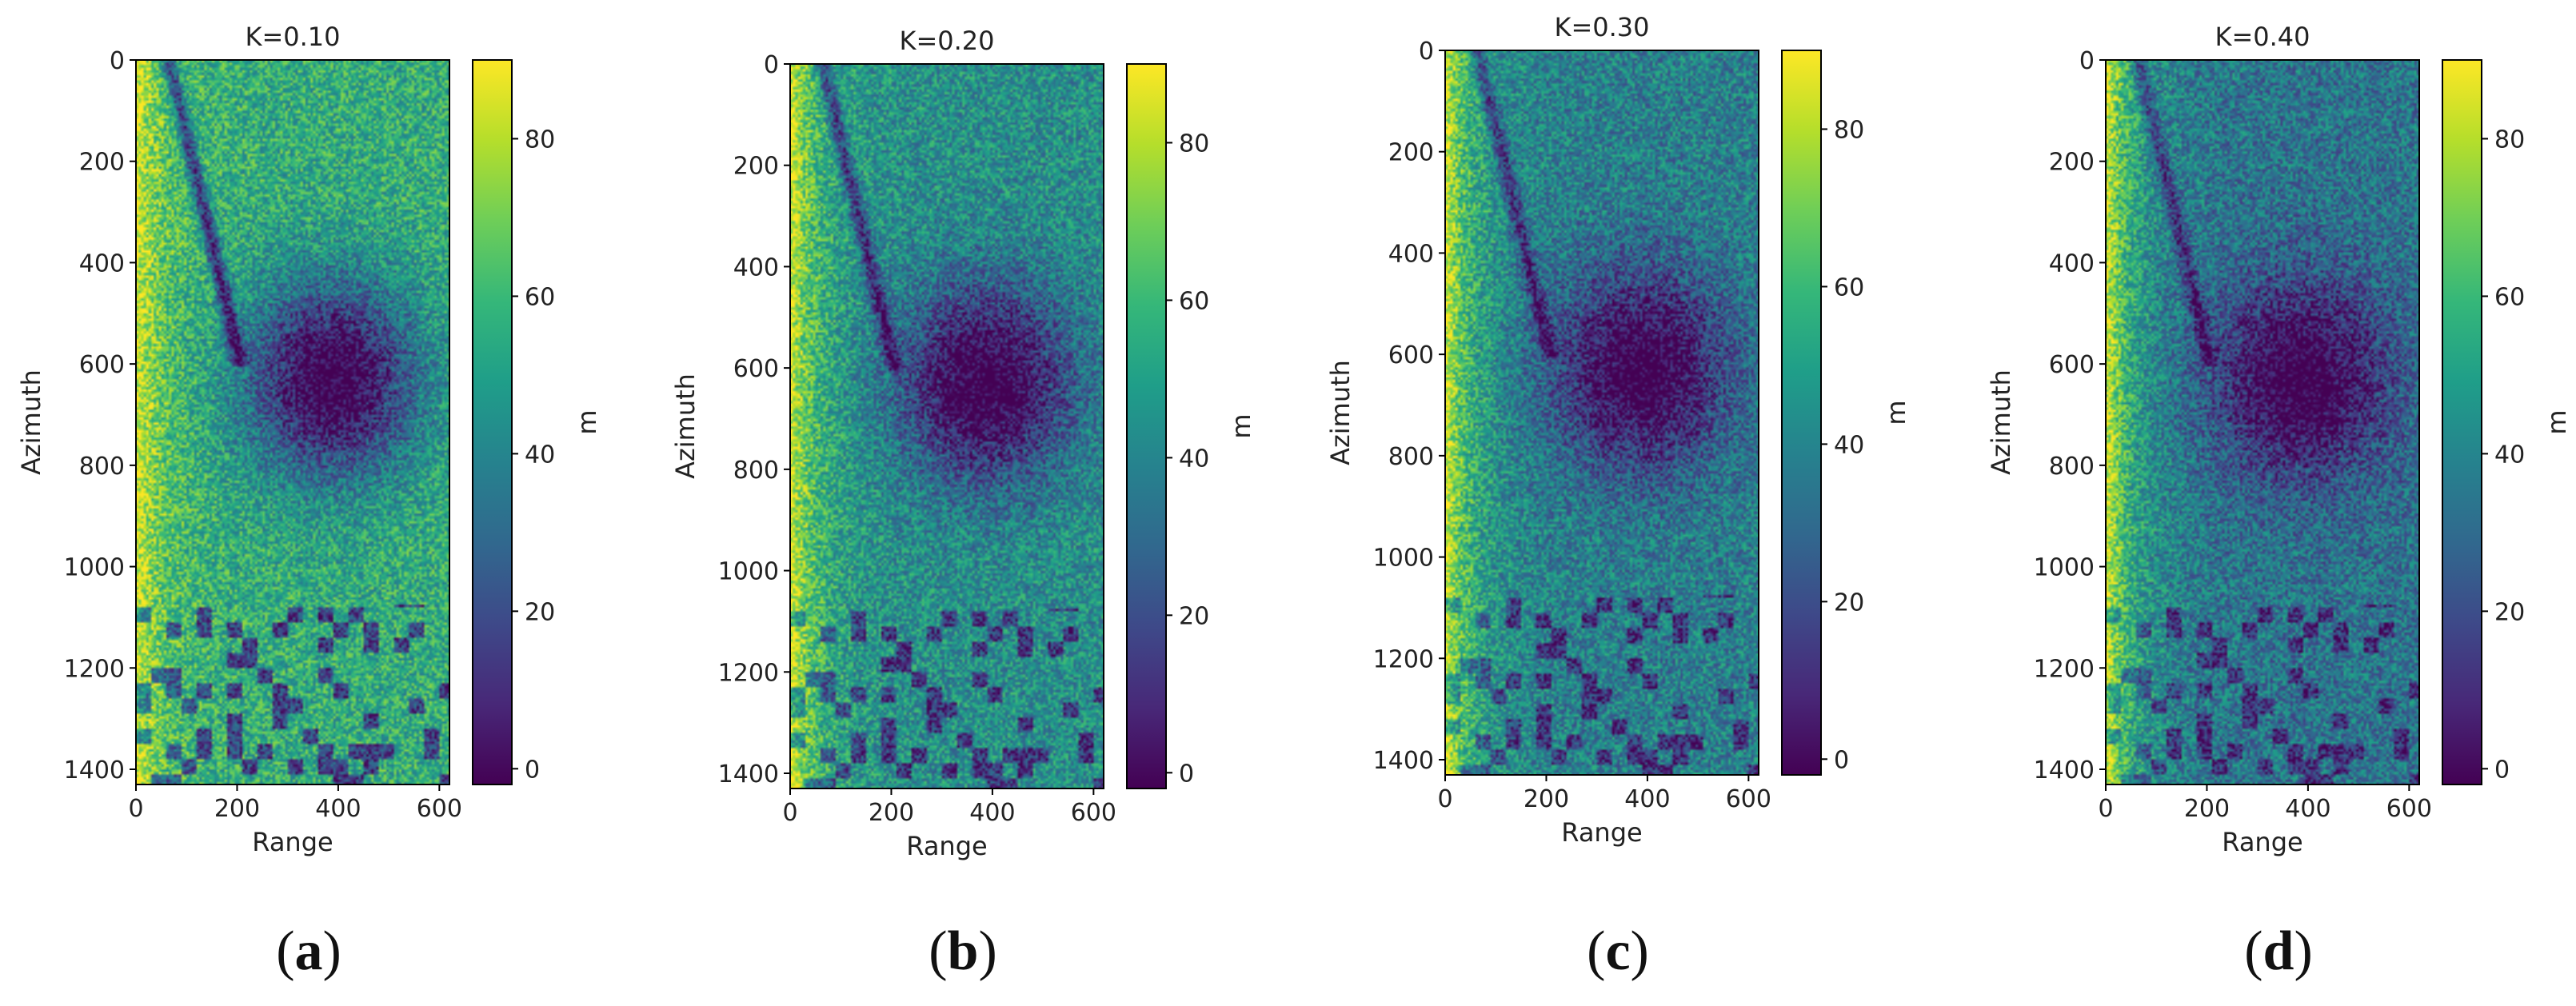 The height and width of the screenshot is (1006, 2576). What do you see at coordinates (309, 951) in the screenshot?
I see `panel-caption: (a)` at bounding box center [309, 951].